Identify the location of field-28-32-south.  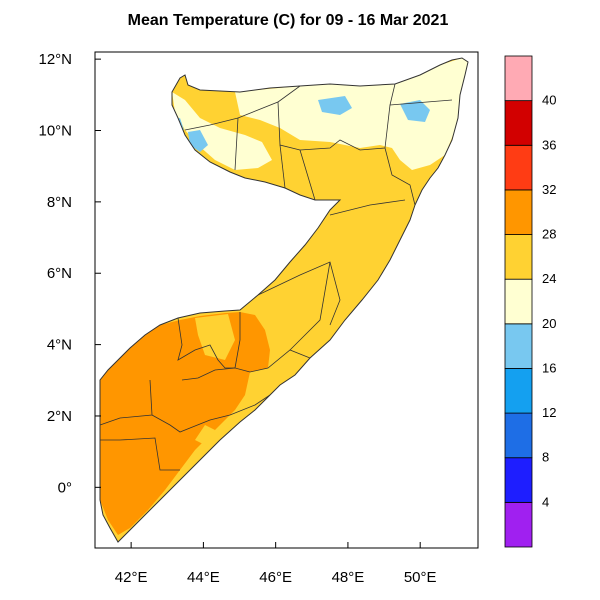
(185, 423).